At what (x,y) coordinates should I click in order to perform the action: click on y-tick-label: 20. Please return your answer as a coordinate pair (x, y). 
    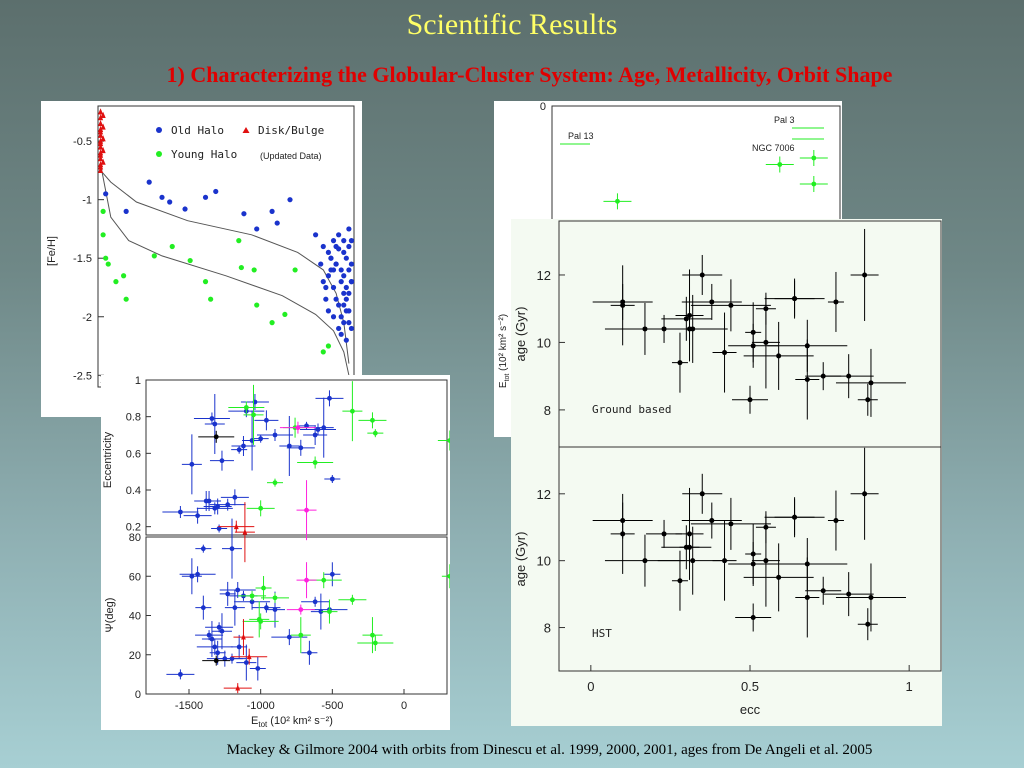
    Looking at the image, I should click on (135, 656).